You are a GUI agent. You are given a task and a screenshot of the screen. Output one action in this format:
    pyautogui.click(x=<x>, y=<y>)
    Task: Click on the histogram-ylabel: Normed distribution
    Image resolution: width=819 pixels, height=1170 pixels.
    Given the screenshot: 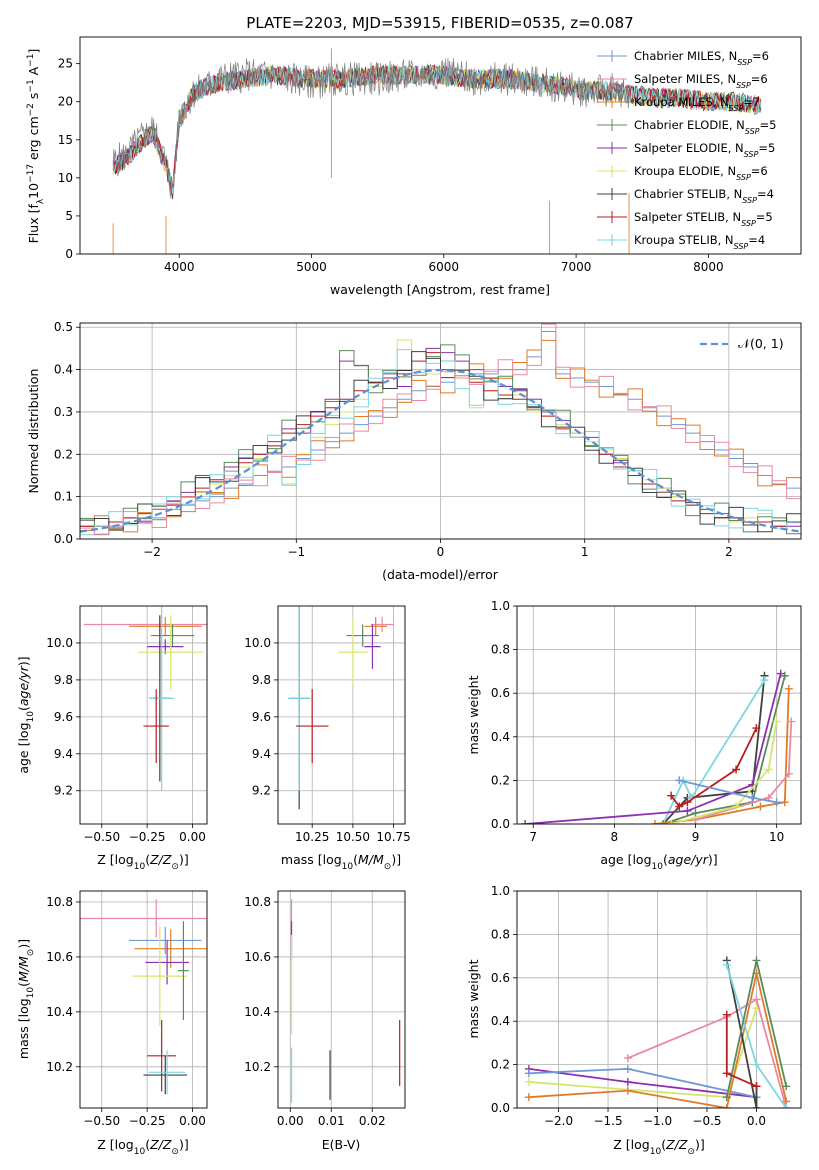 What is the action you would take?
    pyautogui.click(x=33, y=431)
    